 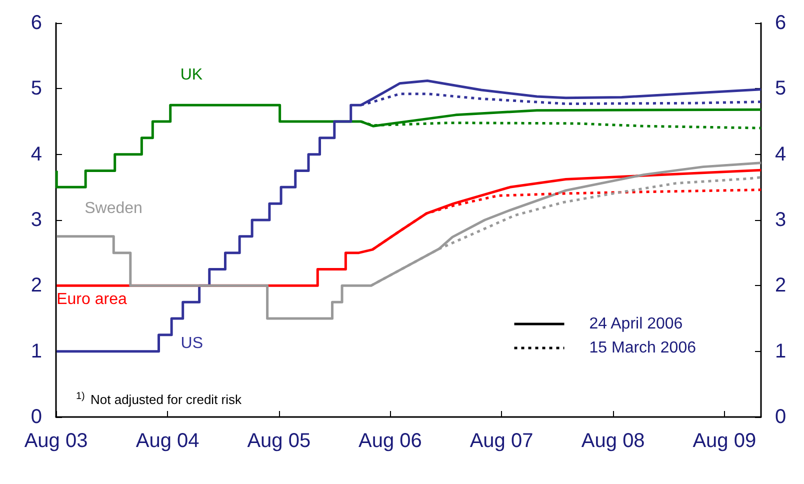 What do you see at coordinates (613, 441) in the screenshot?
I see `x-tick-label: Aug 08` at bounding box center [613, 441].